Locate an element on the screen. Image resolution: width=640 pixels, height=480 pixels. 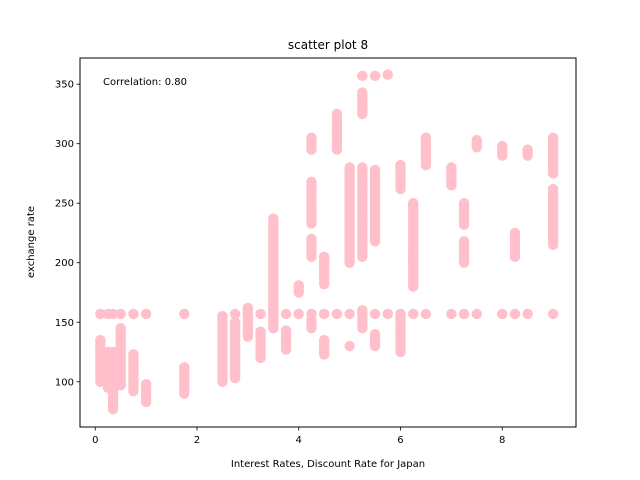
y-tick-label: 100 is located at coordinates (64, 382).